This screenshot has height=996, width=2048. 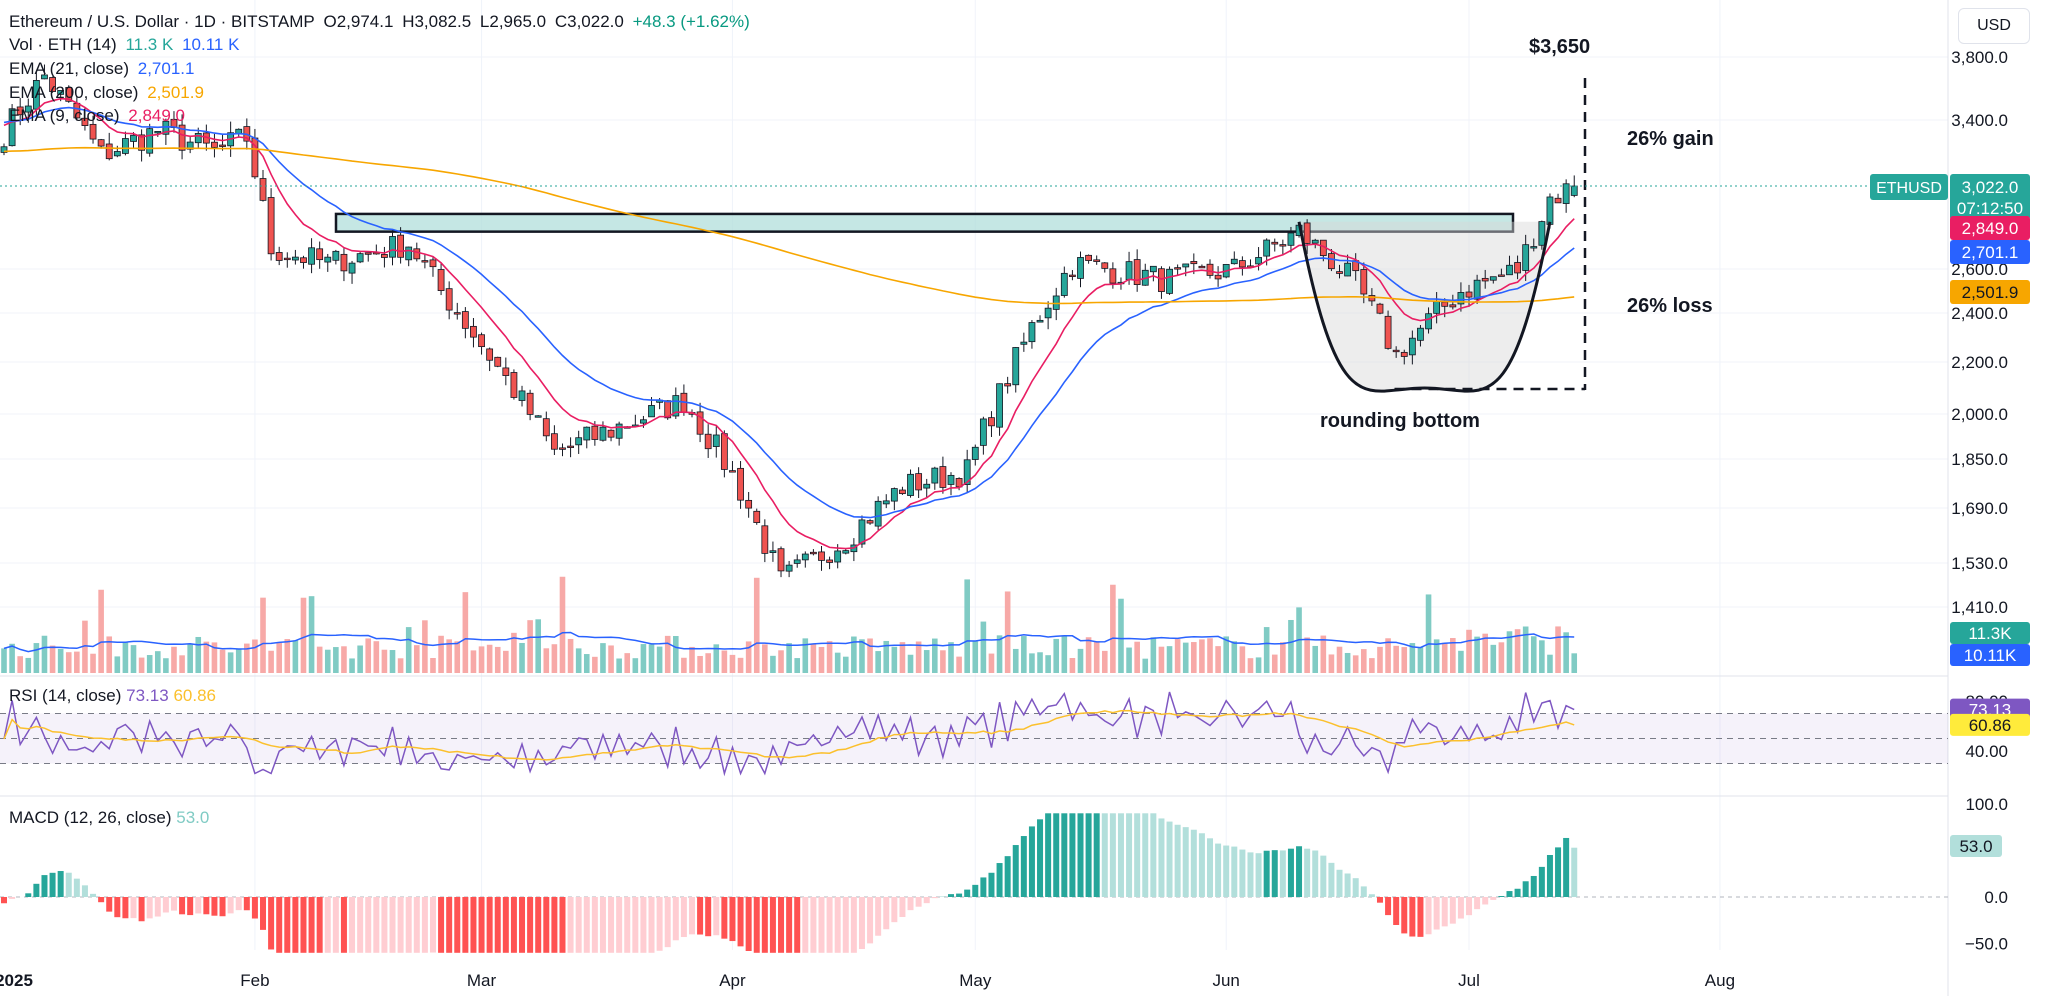 I want to click on volume-legend: Vol · ETH (14) 11.3 K 10.11 K, so click(x=126, y=44).